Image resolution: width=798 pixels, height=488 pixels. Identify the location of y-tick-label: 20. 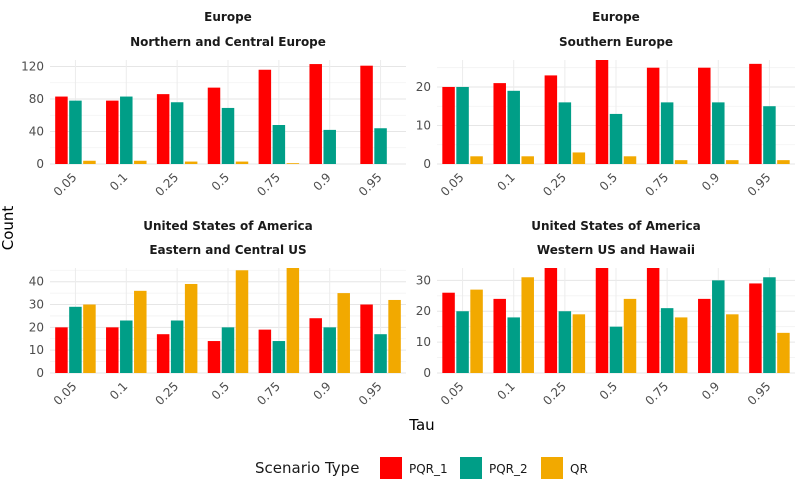
(423, 311).